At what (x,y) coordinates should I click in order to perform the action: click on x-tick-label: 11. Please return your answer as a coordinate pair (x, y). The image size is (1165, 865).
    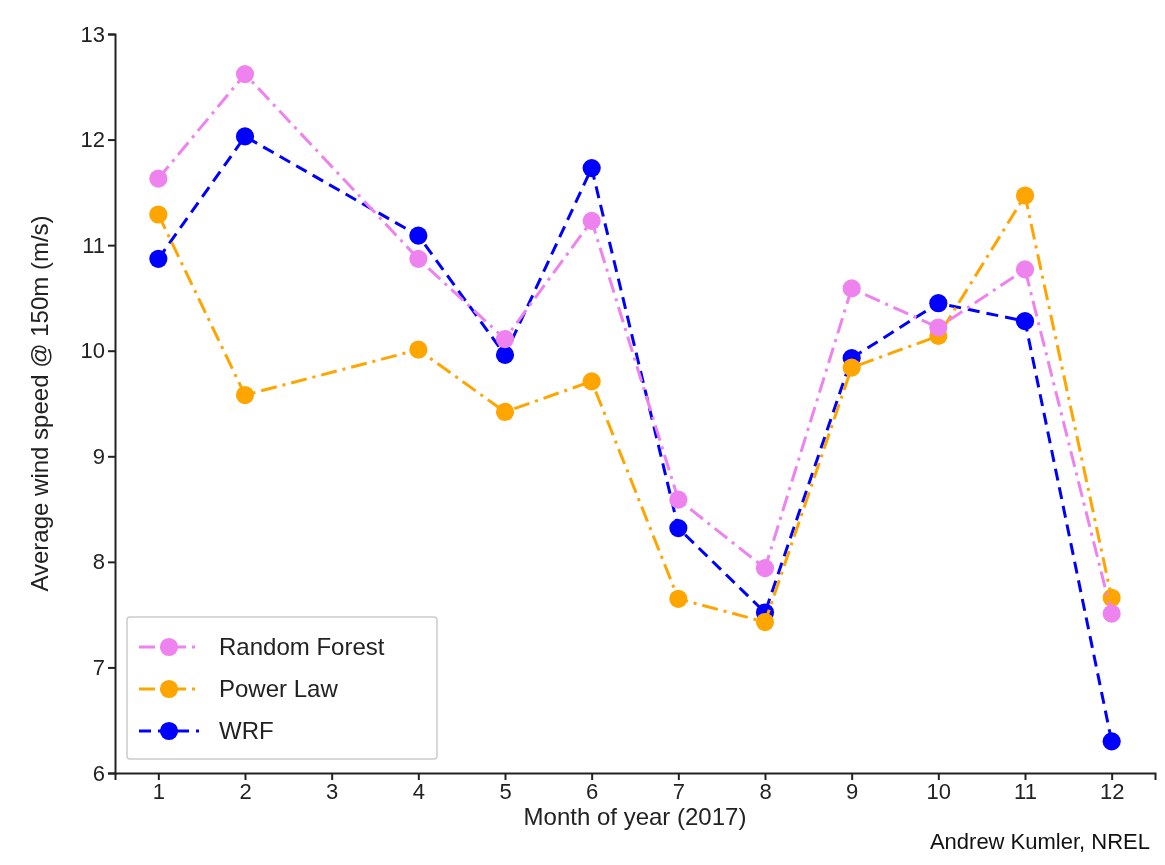
    Looking at the image, I should click on (1025, 791).